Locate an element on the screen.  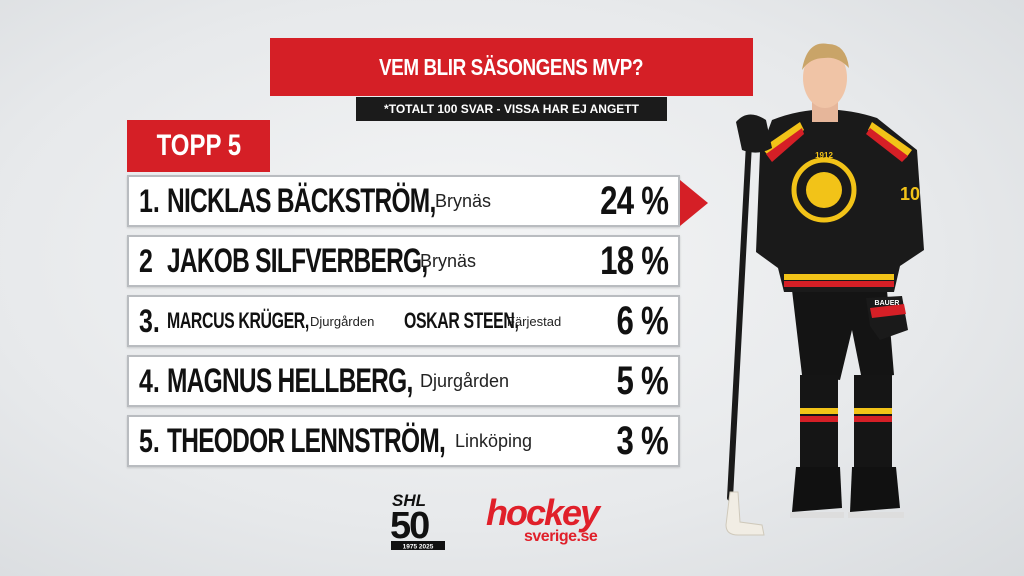
percentage: 3 % is located at coordinates (642, 440).